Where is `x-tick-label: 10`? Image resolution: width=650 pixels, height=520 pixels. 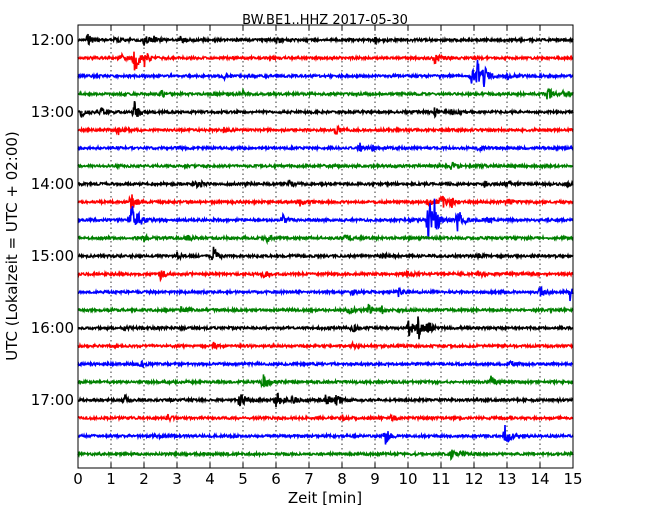
x-tick-label: 10 is located at coordinates (407, 479).